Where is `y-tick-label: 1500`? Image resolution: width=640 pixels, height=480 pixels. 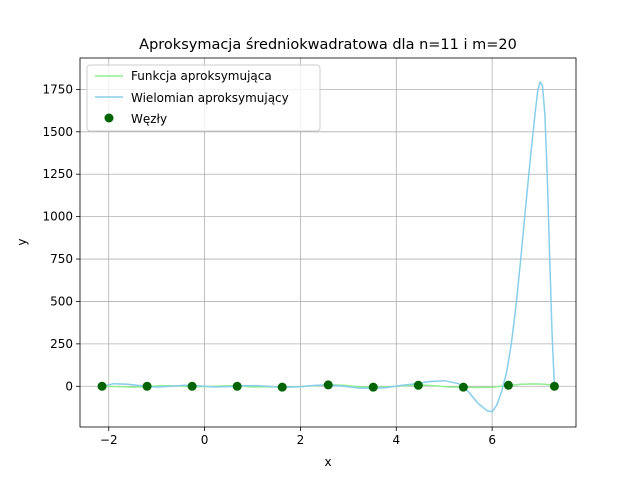 y-tick-label: 1500 is located at coordinates (57, 132).